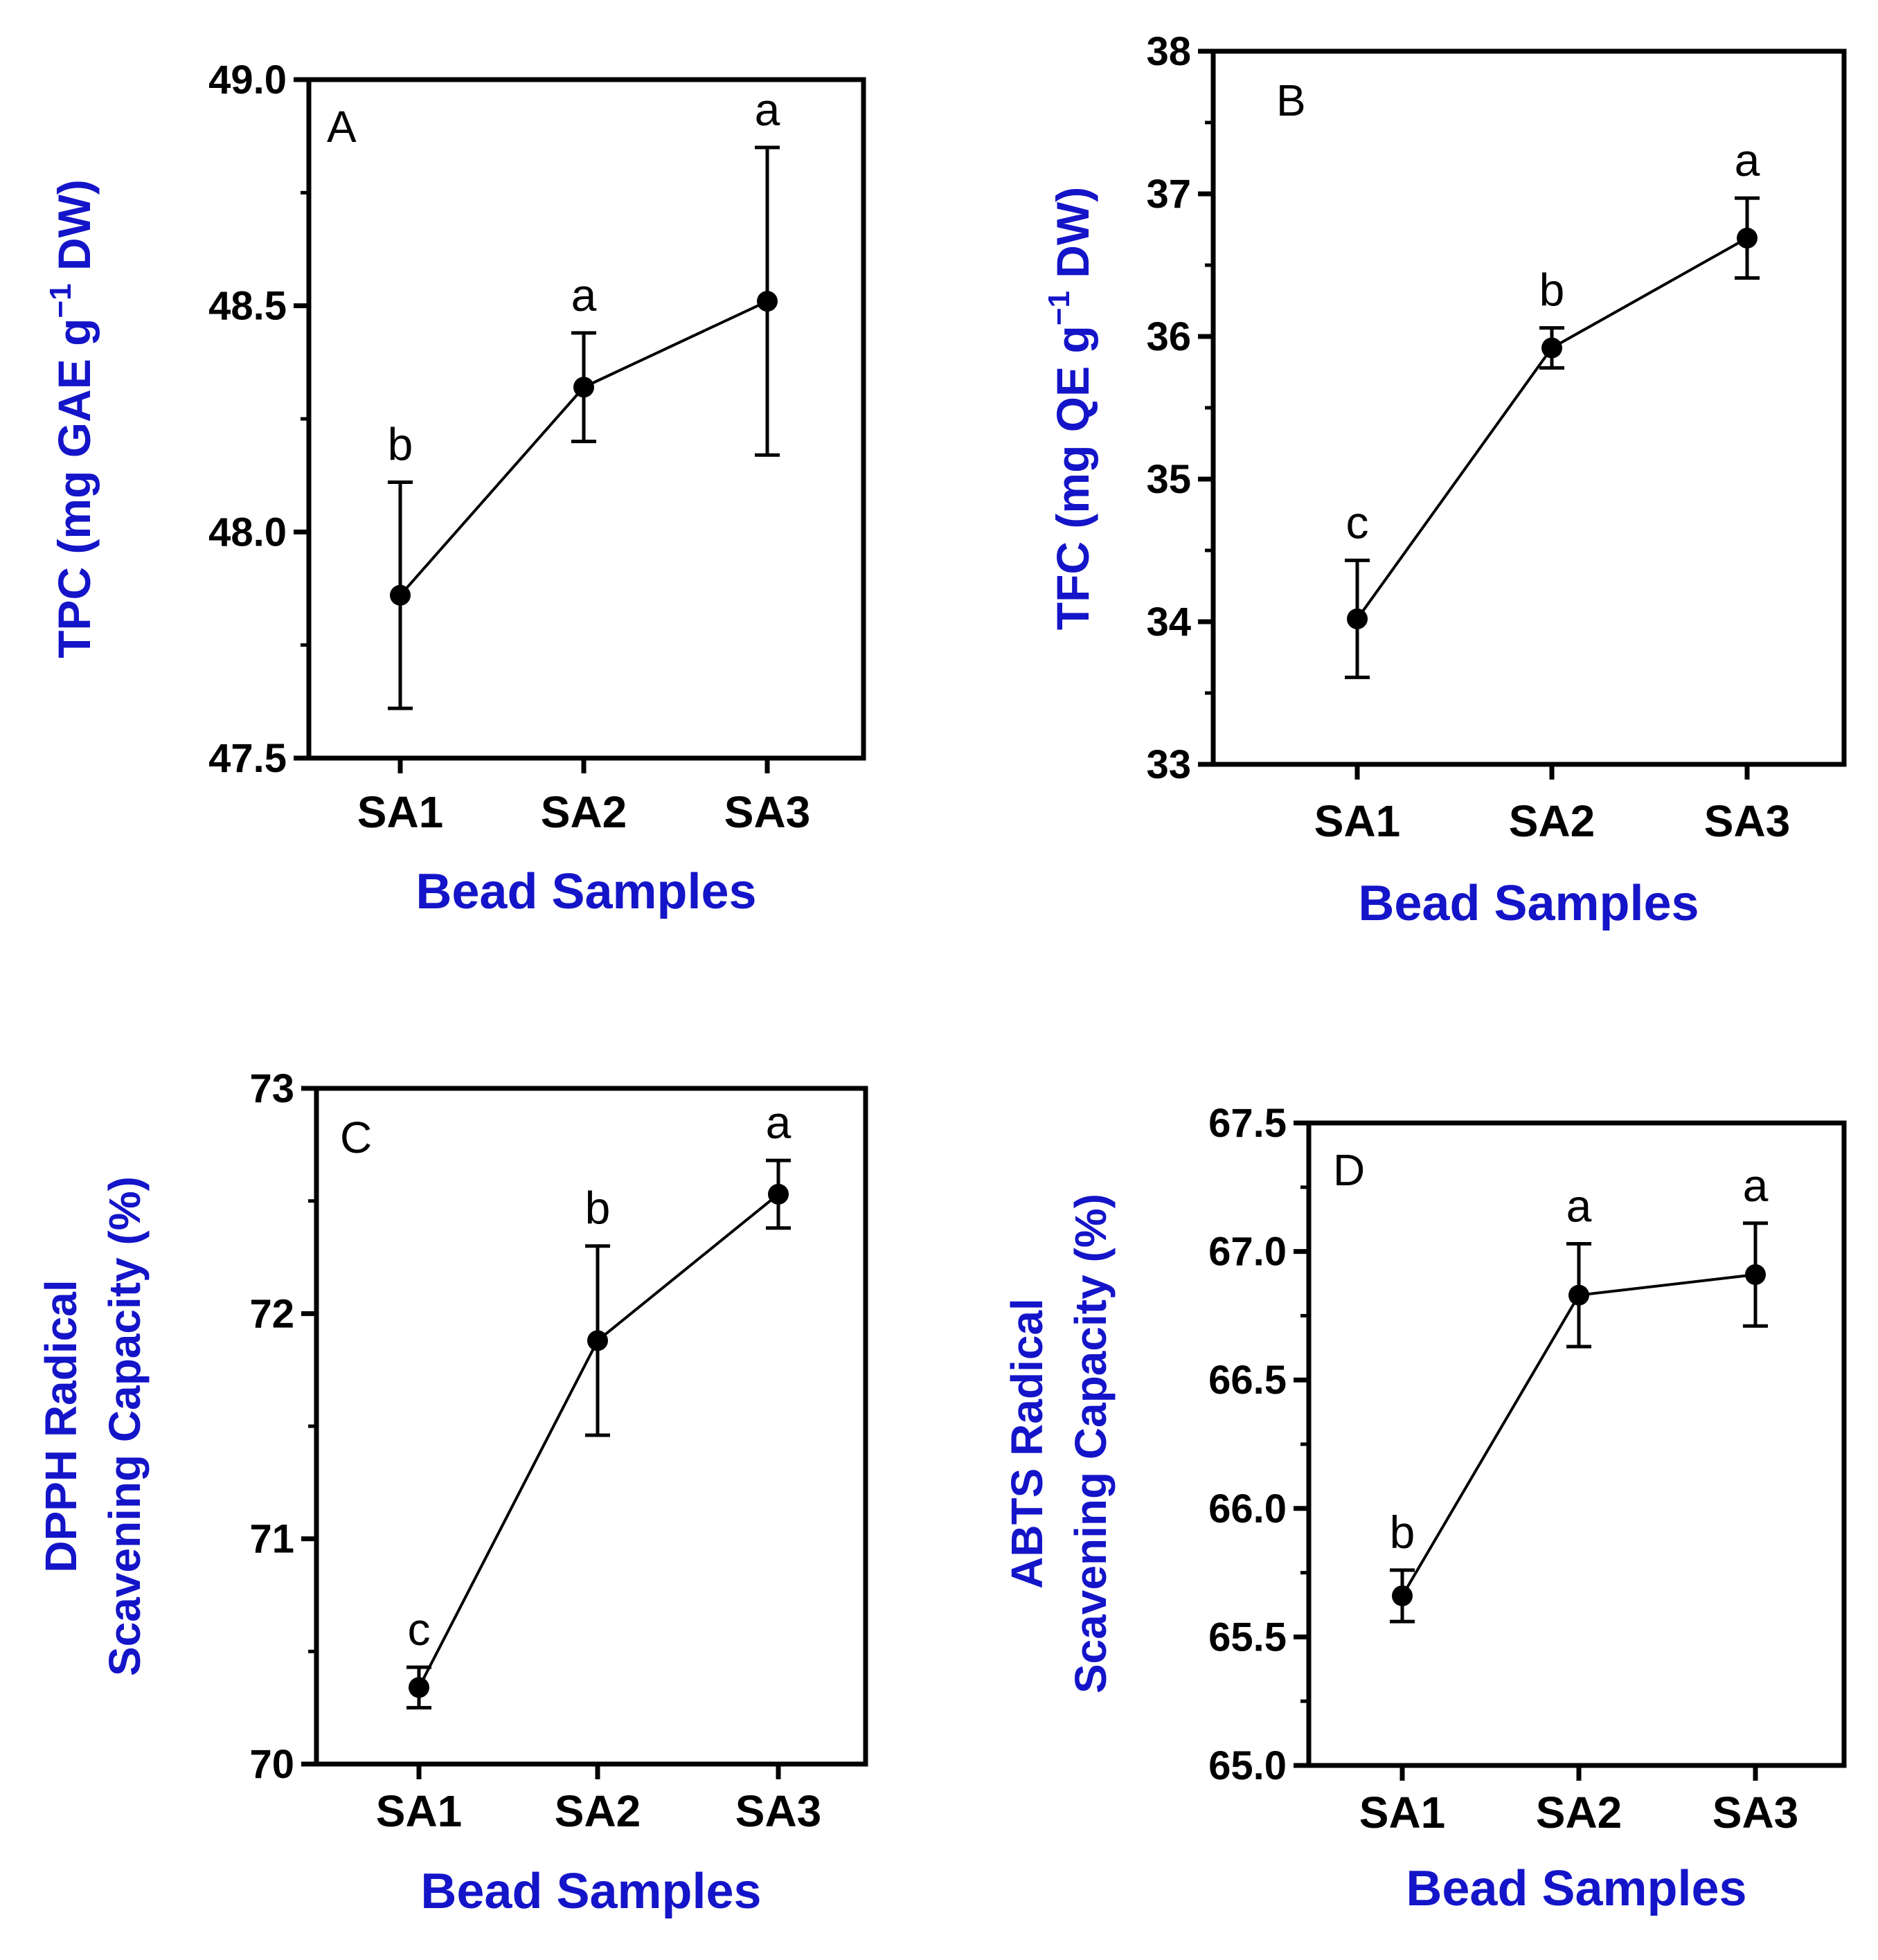  Describe the element at coordinates (1248, 1123) in the screenshot. I see `y-tick-label: 67.5` at that location.